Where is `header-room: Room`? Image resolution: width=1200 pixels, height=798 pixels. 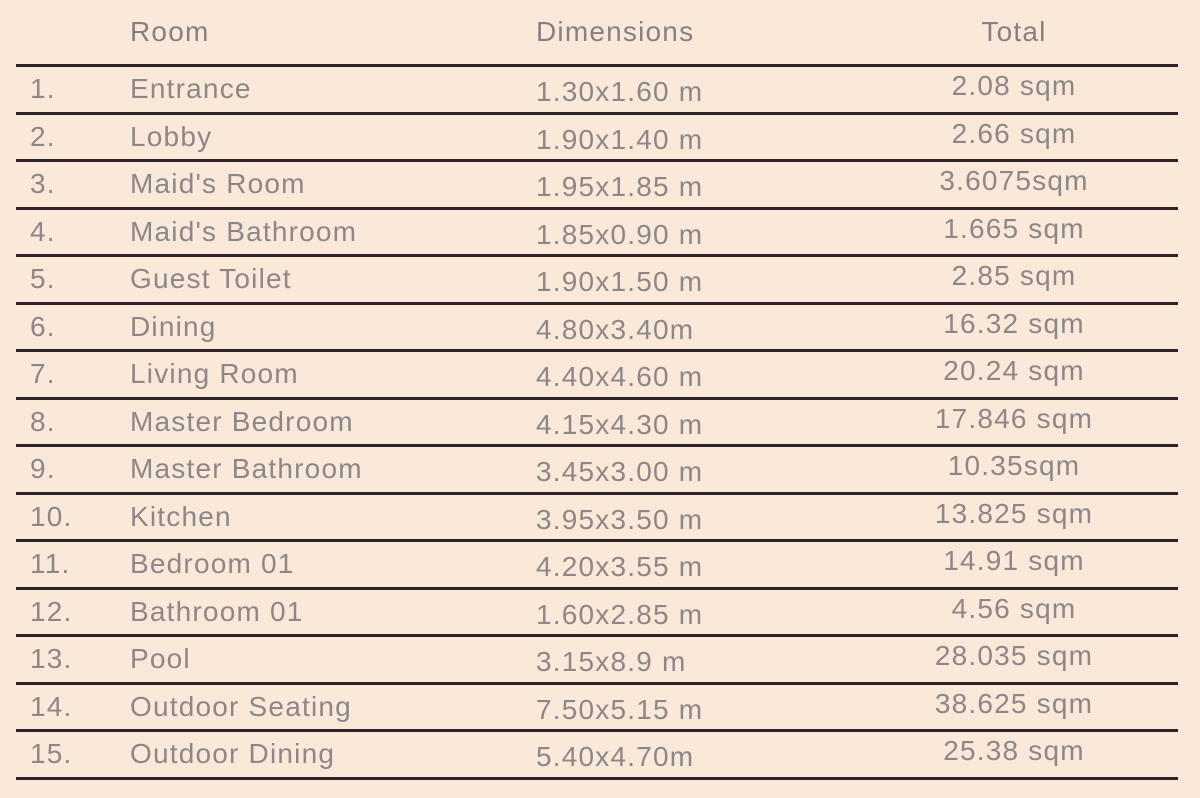 header-room: Room is located at coordinates (170, 31).